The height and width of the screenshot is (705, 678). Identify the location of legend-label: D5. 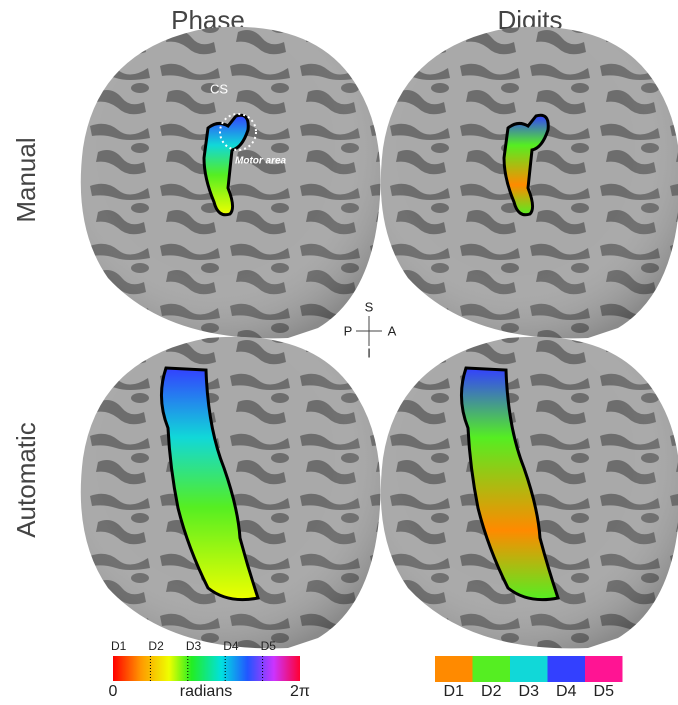
(604, 691).